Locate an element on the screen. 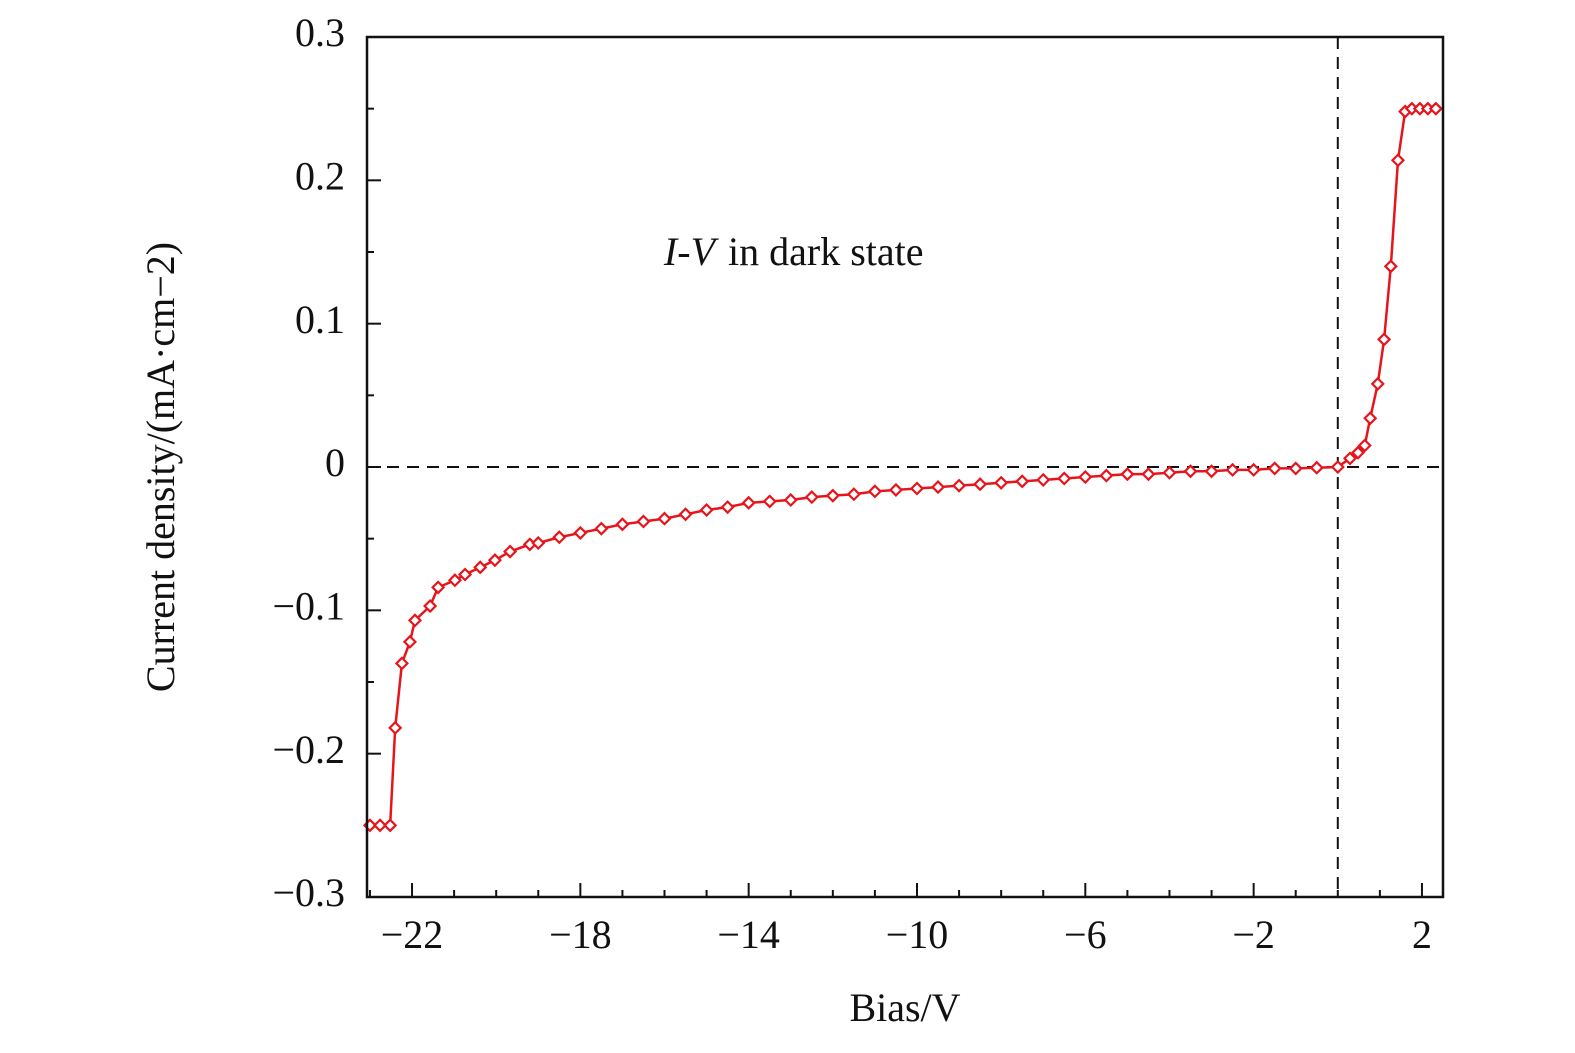 Image resolution: width=1575 pixels, height=1053 pixels. x-axis-label: Bias/V is located at coordinates (904, 1007).